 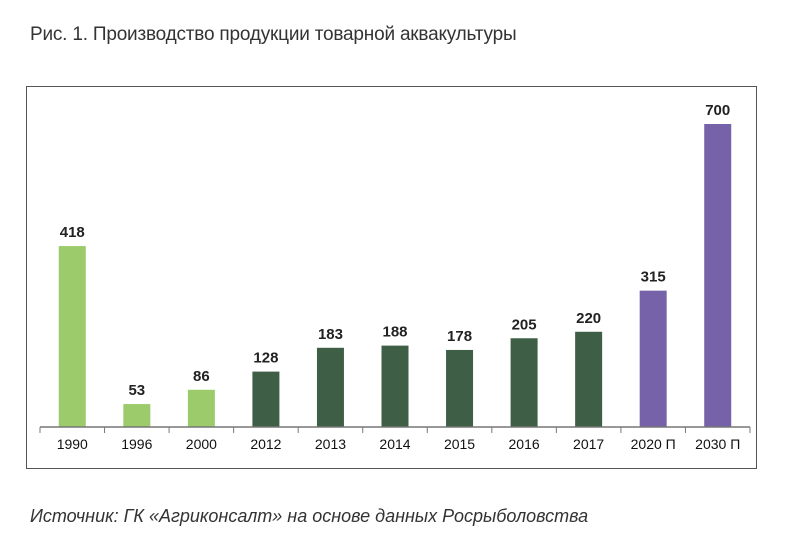 What do you see at coordinates (72, 232) in the screenshot?
I see `data-label: 418` at bounding box center [72, 232].